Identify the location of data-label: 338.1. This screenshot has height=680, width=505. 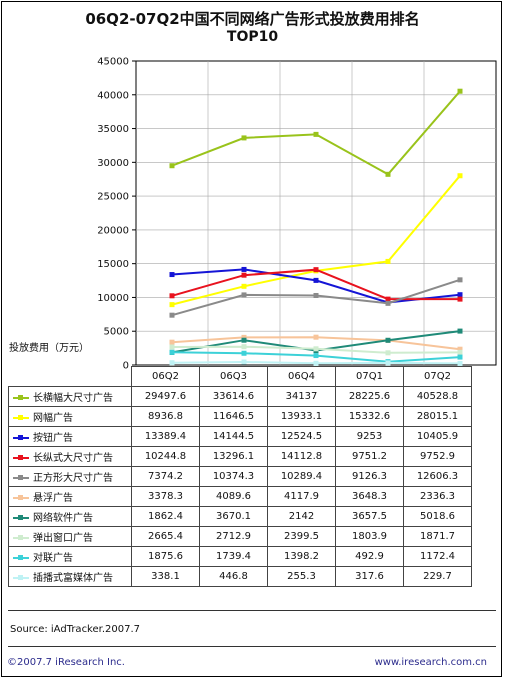
(165, 576).